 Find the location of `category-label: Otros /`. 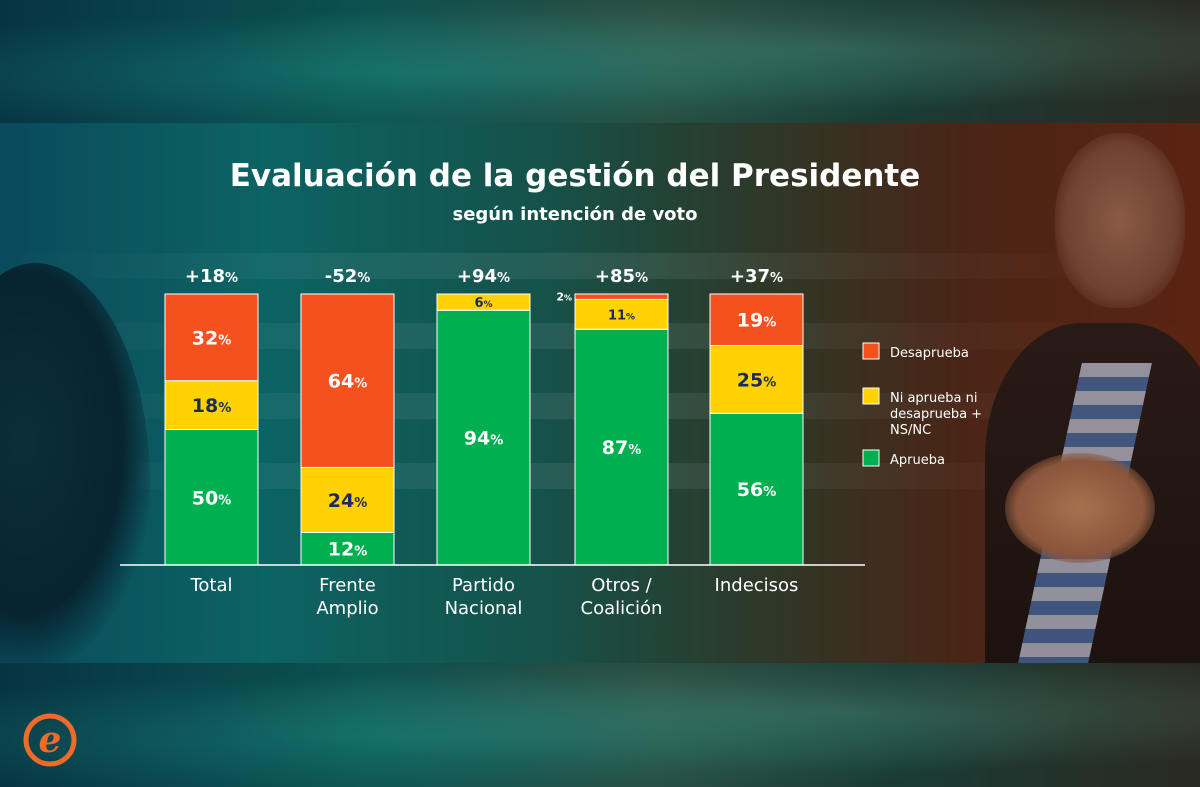

category-label: Otros / is located at coordinates (621, 585).